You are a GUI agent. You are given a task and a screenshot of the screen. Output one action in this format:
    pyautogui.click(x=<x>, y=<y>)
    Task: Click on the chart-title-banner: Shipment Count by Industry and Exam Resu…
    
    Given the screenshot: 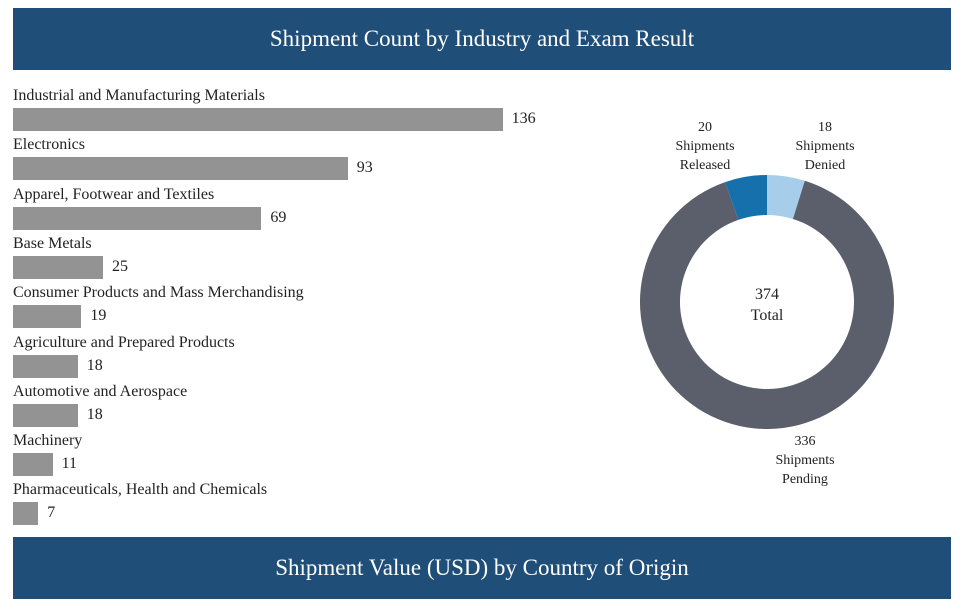 What is the action you would take?
    pyautogui.click(x=482, y=39)
    